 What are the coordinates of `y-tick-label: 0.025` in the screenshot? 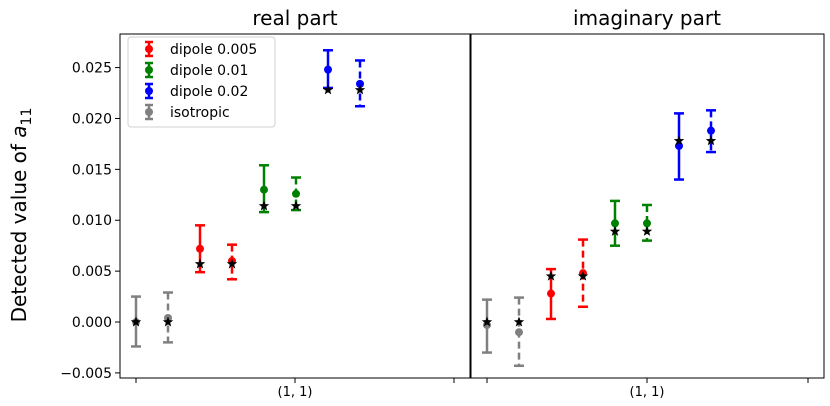 It's located at (92, 69).